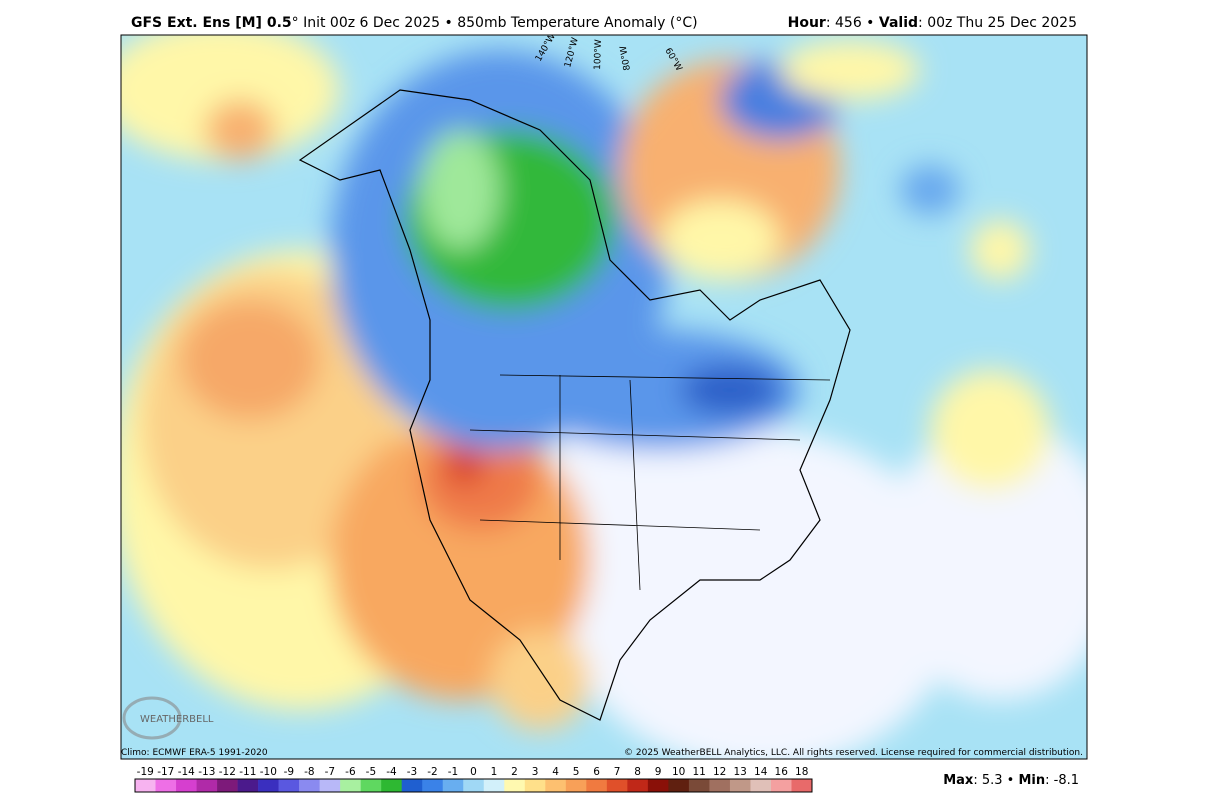 The height and width of the screenshot is (812, 1206). I want to click on colorbar-label: 6, so click(596, 772).